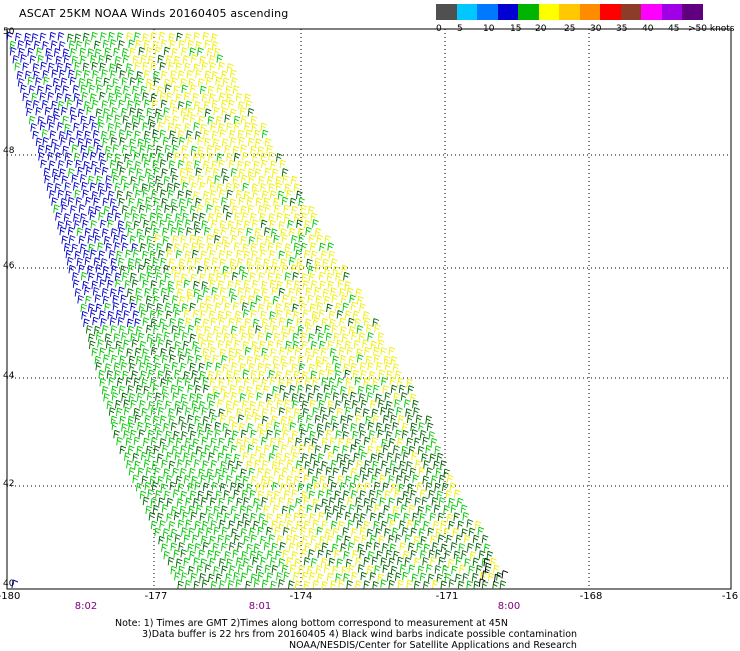 This screenshot has width=740, height=651. Describe the element at coordinates (711, 29) in the screenshot. I see `legend-label: >50 knots` at that location.